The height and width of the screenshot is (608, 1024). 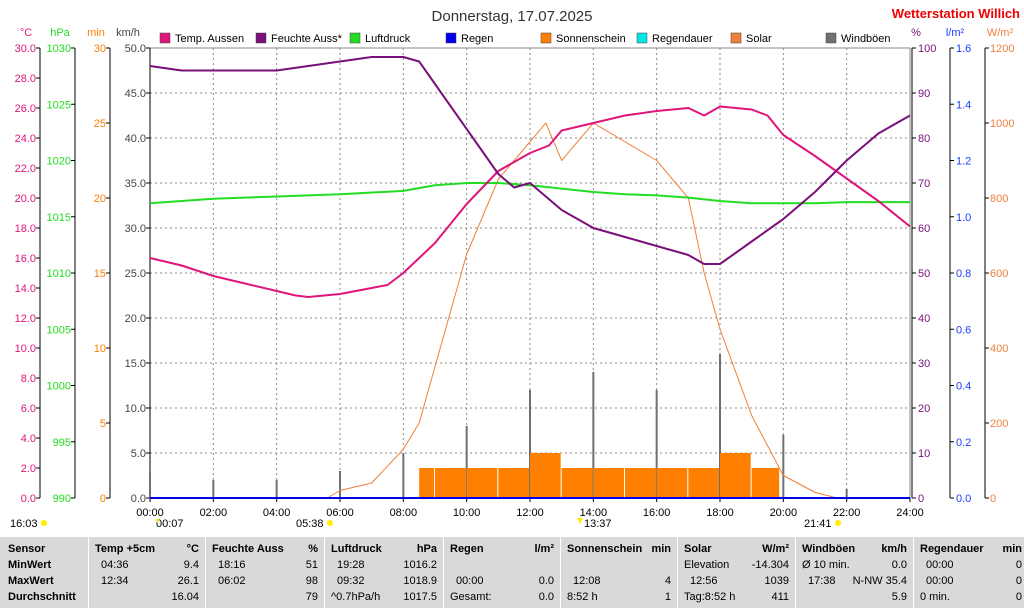 What do you see at coordinates (894, 549) in the screenshot?
I see `stats-wind-unit: km/h` at bounding box center [894, 549].